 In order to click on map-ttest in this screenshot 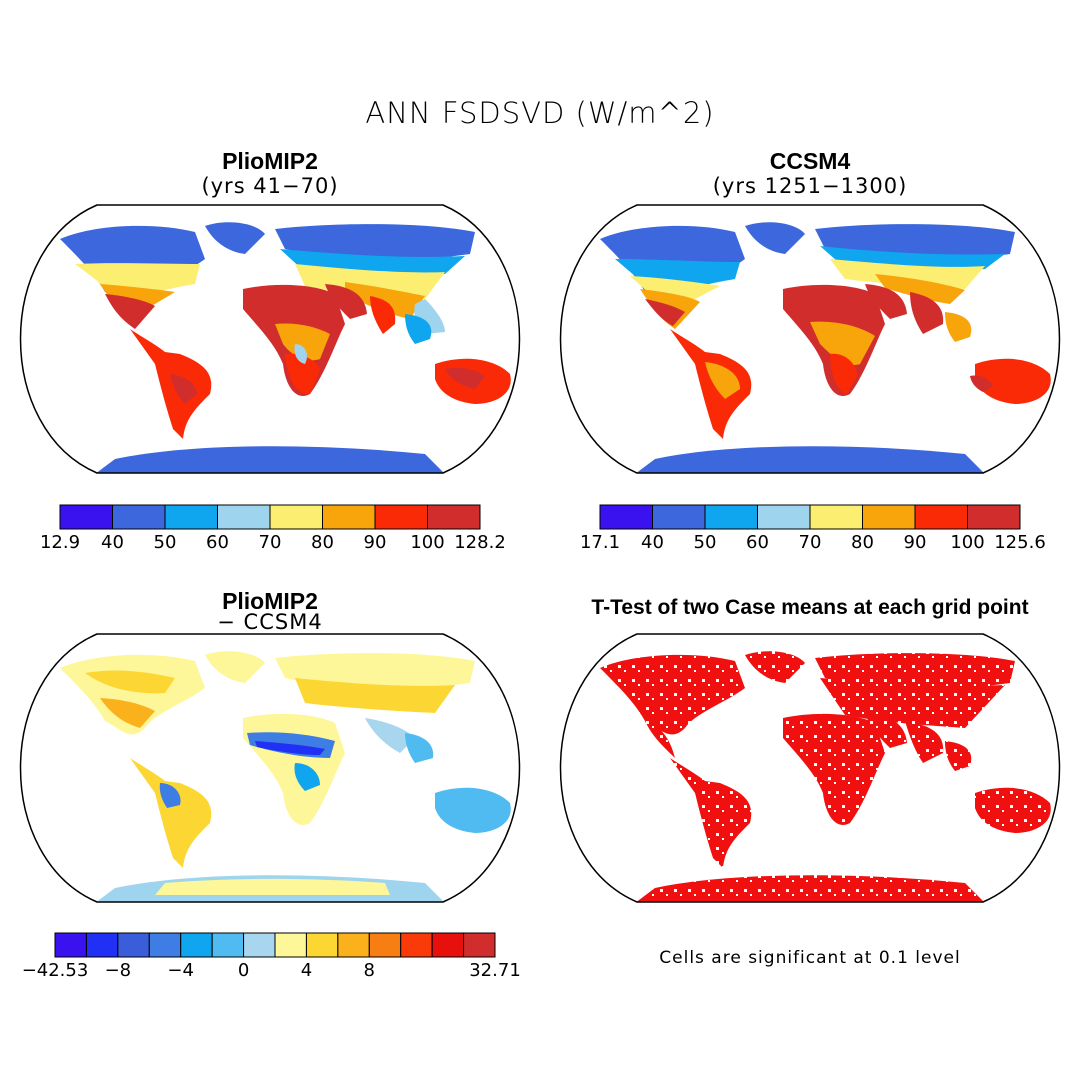, I will do `click(810, 768)`.